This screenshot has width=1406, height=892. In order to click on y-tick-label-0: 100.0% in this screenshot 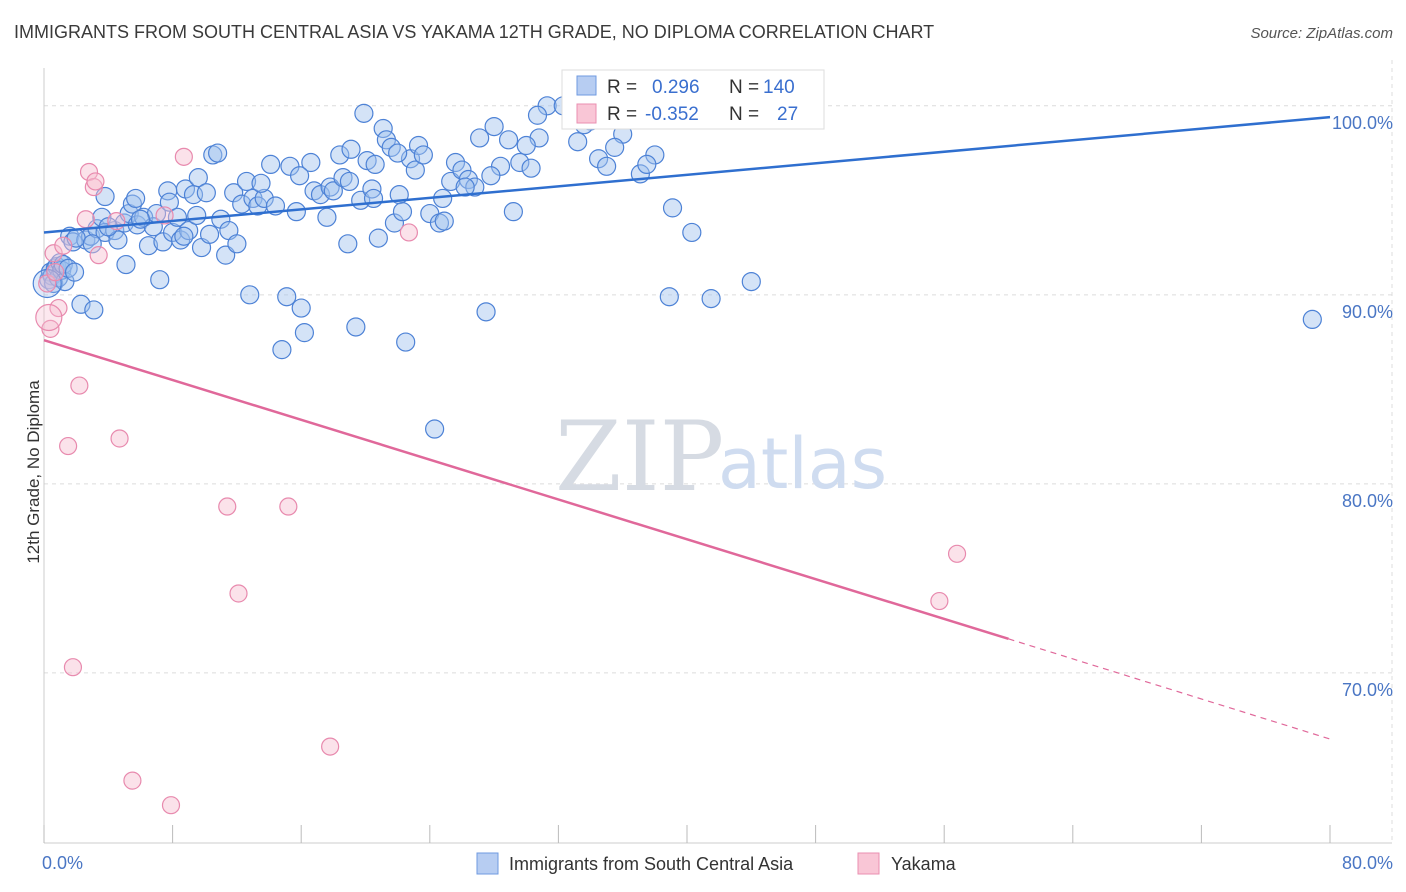, I will do `click(1362, 123)`.